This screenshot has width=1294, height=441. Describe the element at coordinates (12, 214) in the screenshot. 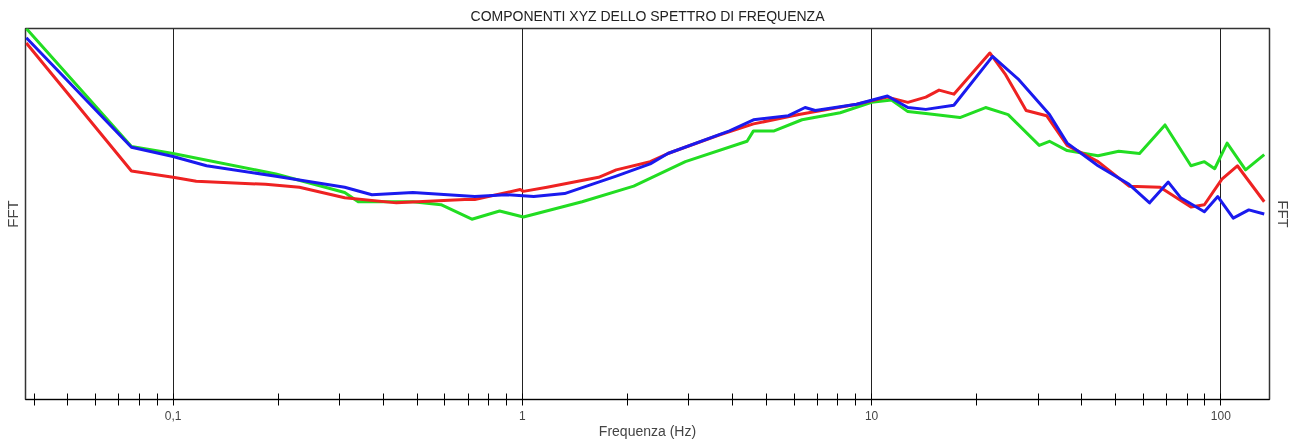

I see `y-axis-title: FFT` at that location.